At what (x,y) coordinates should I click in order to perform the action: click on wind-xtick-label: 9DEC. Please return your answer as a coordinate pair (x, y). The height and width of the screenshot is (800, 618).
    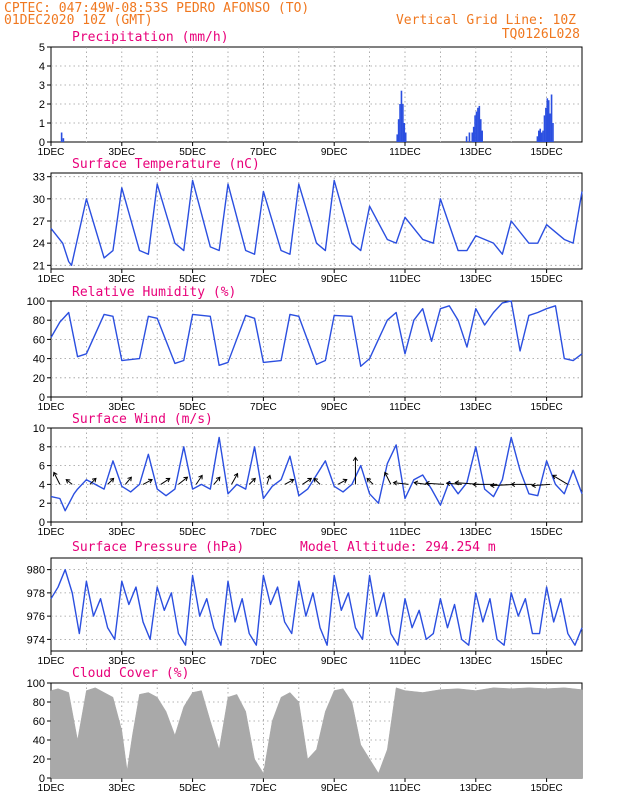
    Looking at the image, I should click on (334, 532).